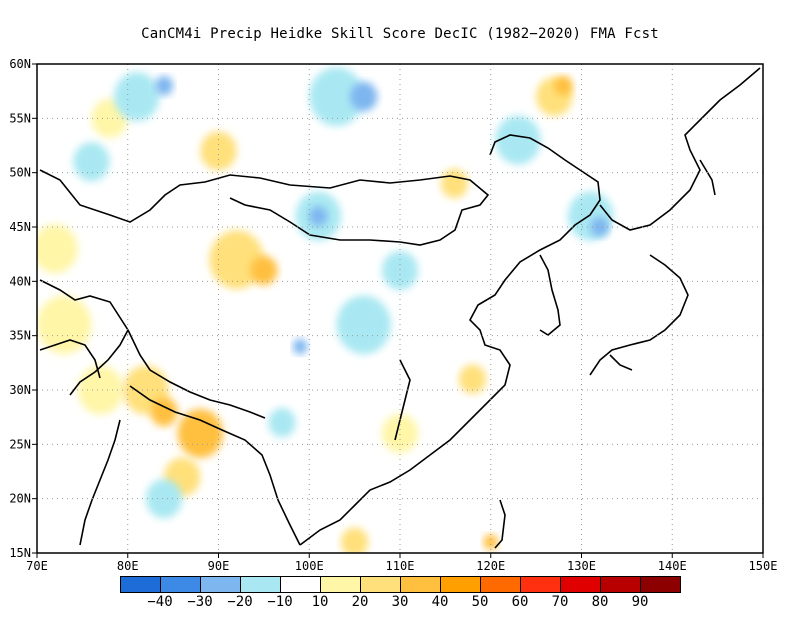 The height and width of the screenshot is (618, 800). Describe the element at coordinates (160, 602) in the screenshot. I see `colorbar-label: −40` at that location.